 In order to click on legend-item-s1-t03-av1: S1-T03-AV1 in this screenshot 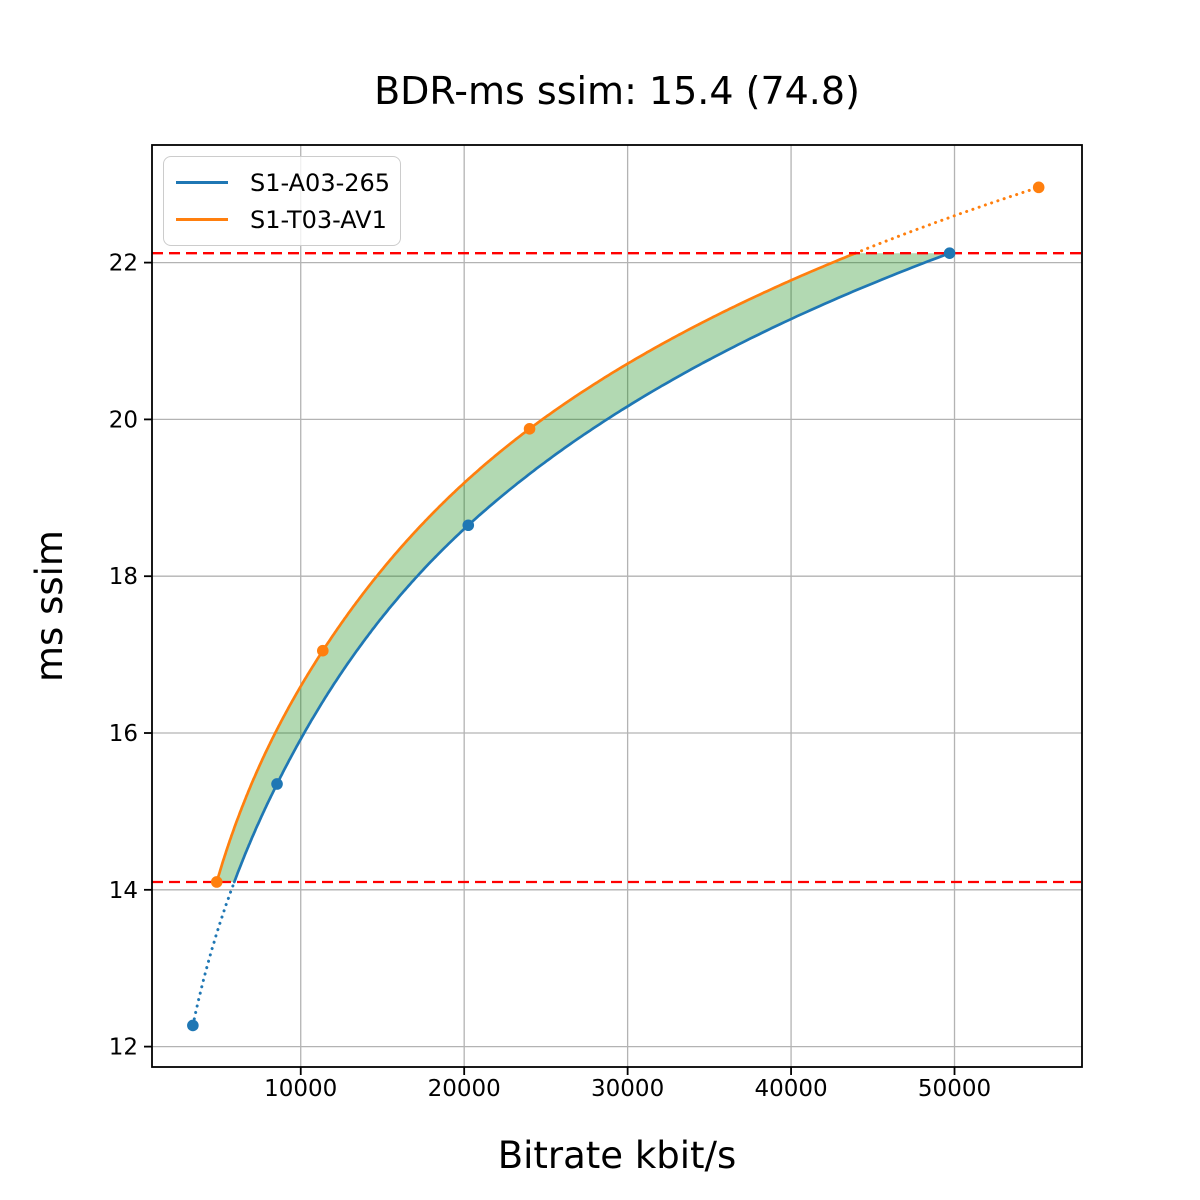, I will do `click(282, 219)`.